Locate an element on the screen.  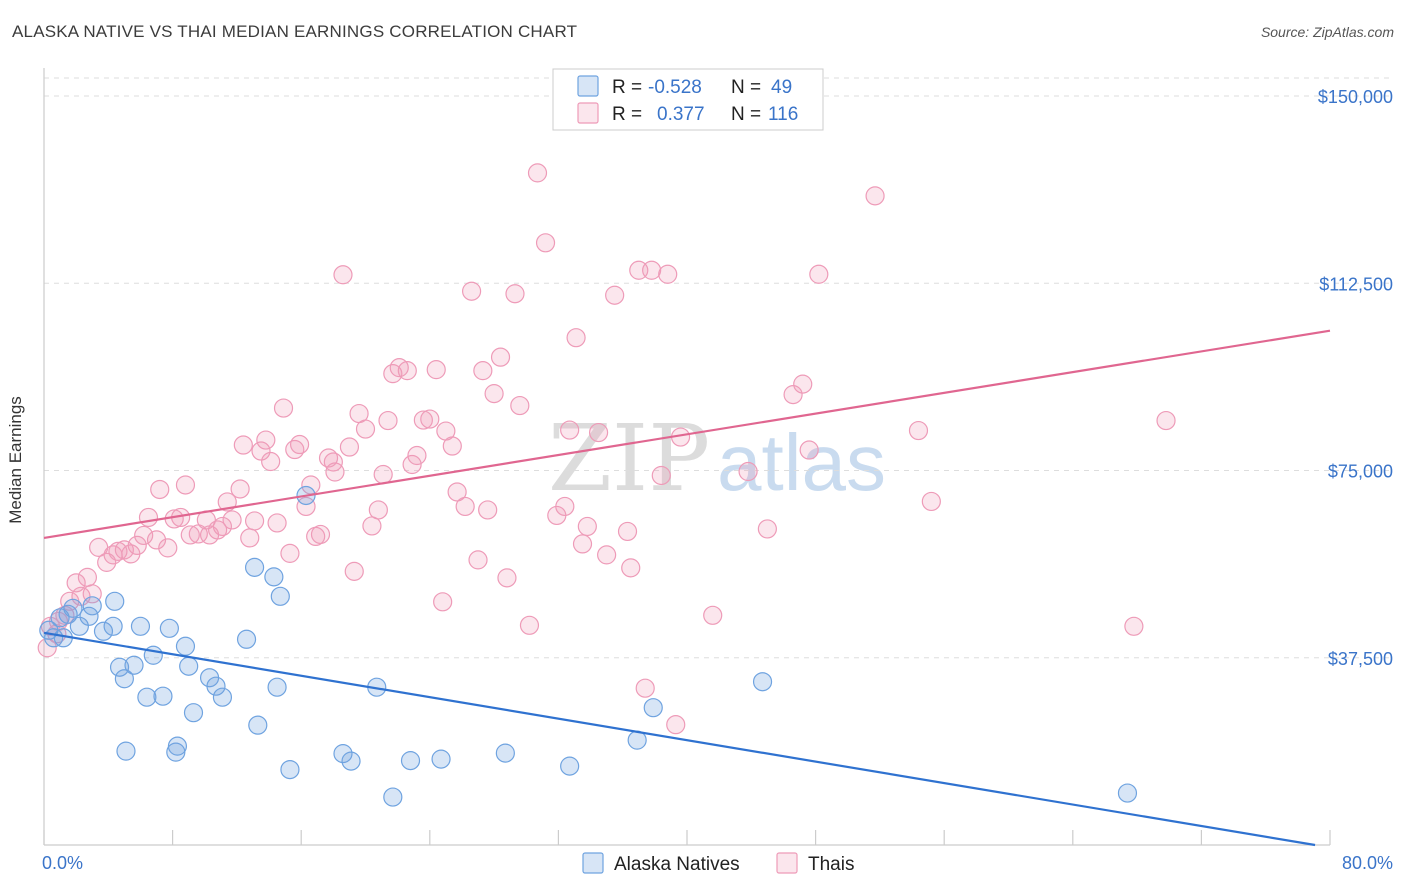
series-swatch-alaska-natives is located at coordinates (593, 863).